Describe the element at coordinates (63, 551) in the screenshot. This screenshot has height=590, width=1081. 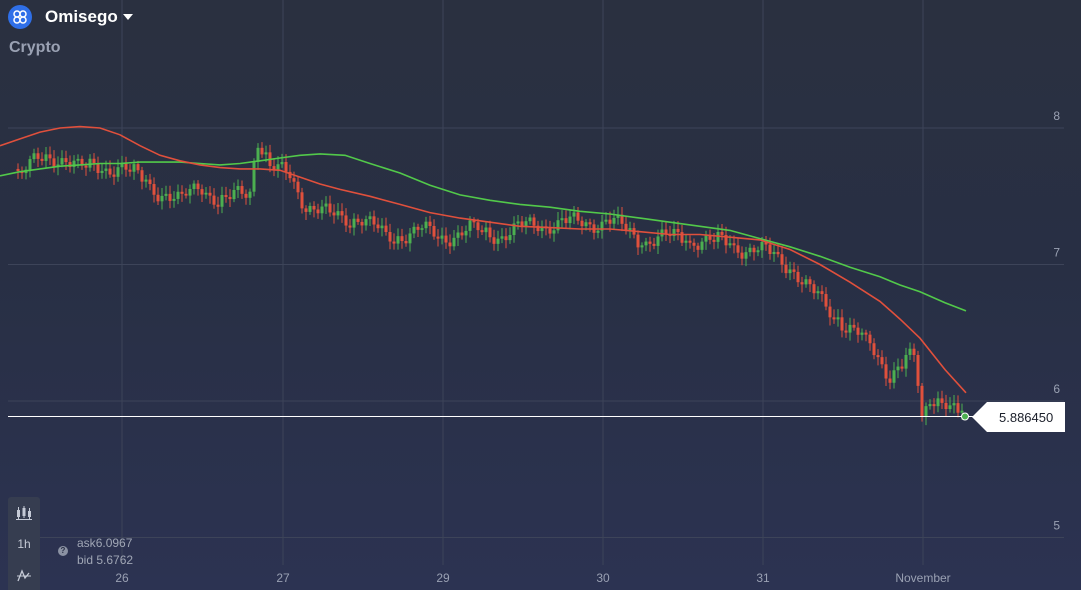
I see `help-icon: ?` at that location.